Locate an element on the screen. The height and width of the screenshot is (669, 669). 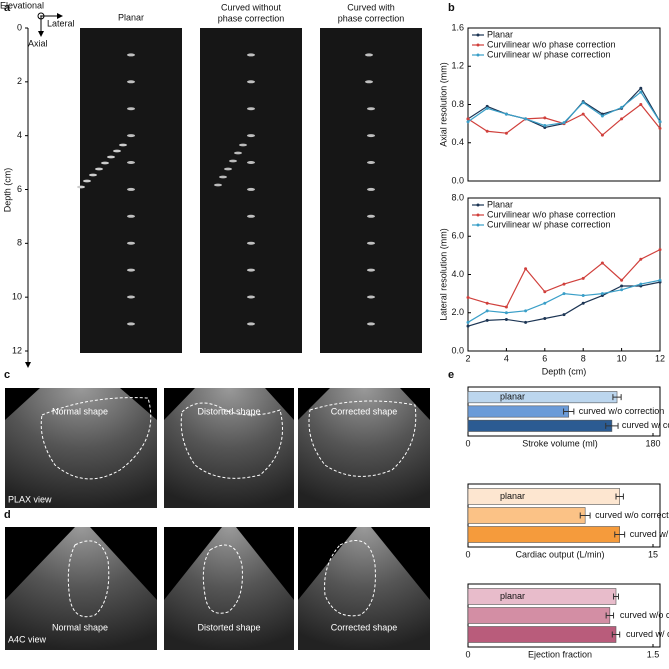
y-tick-label: 10 is located at coordinates (17, 297).